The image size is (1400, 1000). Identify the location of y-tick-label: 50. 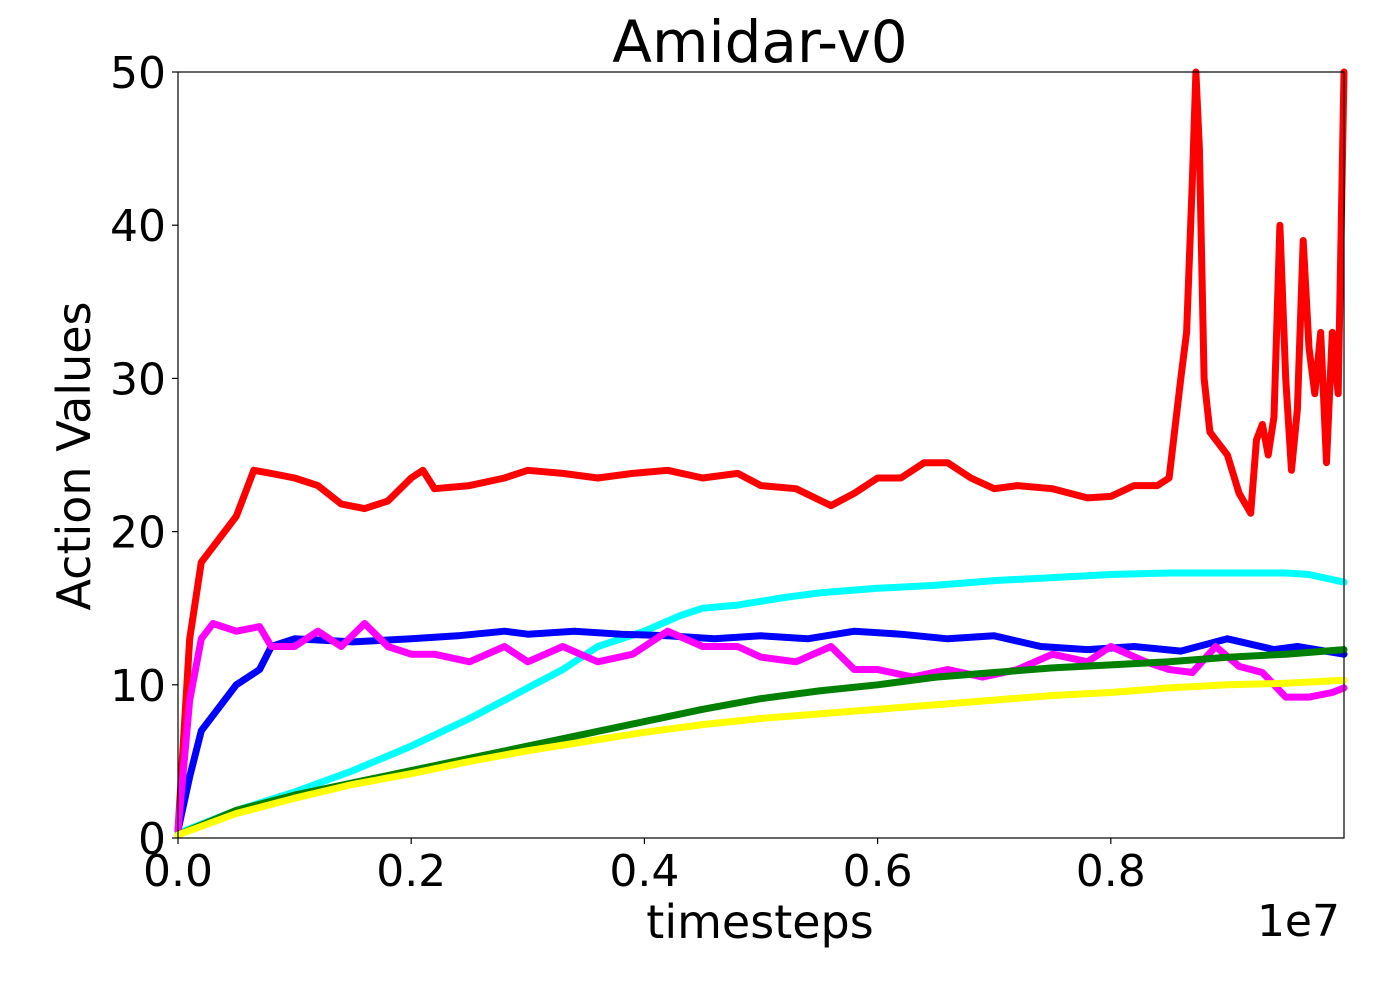
(138, 73).